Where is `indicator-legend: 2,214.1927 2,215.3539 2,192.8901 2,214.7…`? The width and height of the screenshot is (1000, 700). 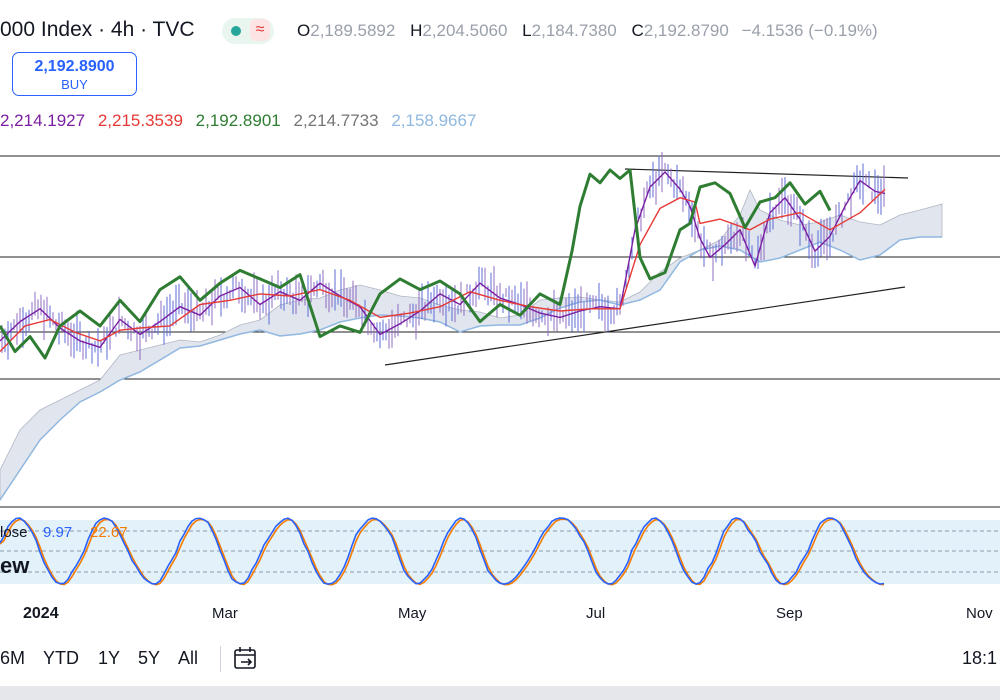 indicator-legend: 2,214.1927 2,215.3539 2,192.8901 2,214.7… is located at coordinates (242, 121).